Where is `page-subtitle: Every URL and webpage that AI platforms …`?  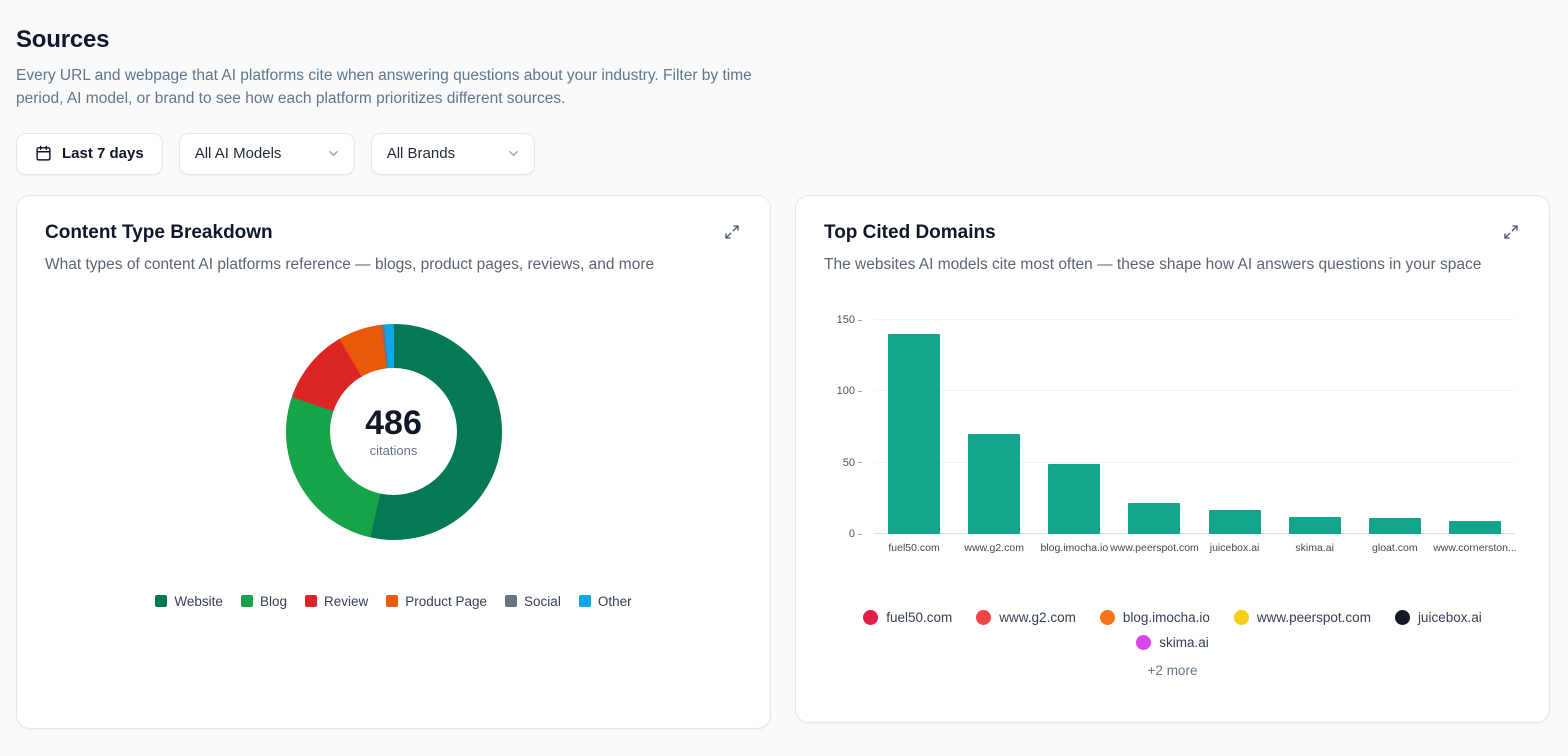 page-subtitle: Every URL and webpage that AI platforms … is located at coordinates (384, 87).